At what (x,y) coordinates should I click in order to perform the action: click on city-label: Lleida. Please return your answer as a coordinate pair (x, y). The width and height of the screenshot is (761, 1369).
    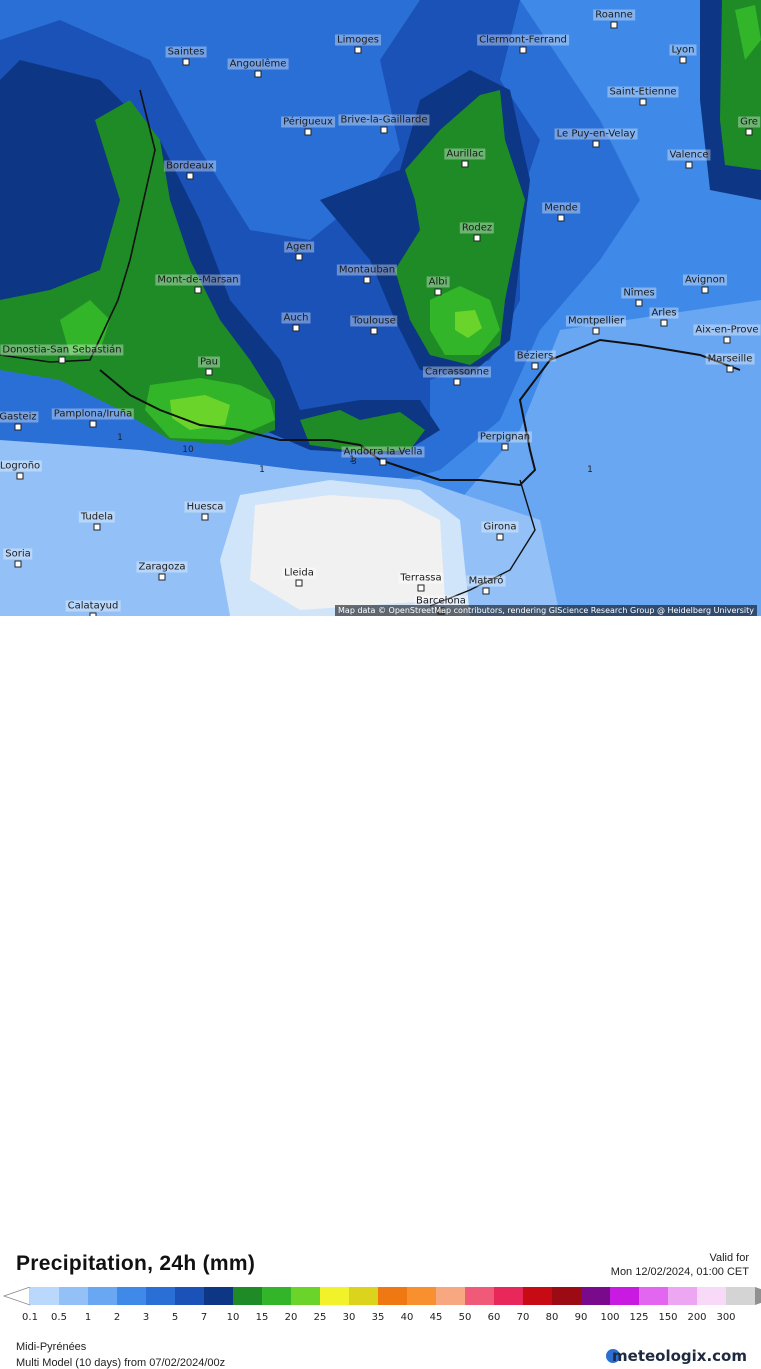
    Looking at the image, I should click on (299, 573).